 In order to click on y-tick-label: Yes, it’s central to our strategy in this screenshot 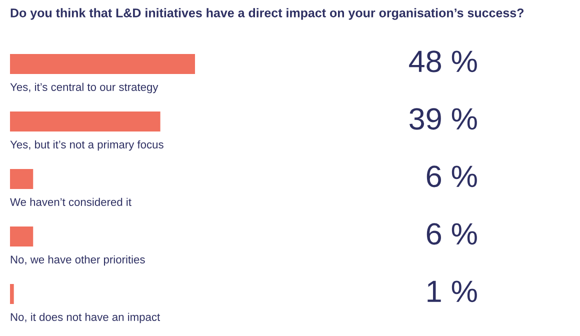, I will do `click(84, 88)`.